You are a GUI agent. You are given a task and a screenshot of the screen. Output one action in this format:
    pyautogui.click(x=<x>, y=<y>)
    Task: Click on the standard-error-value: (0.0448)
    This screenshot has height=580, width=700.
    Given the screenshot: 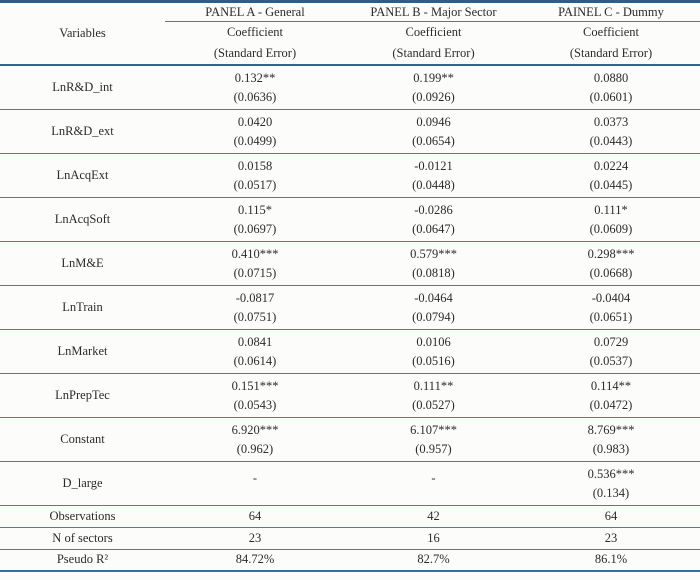 What is the action you would take?
    pyautogui.click(x=433, y=184)
    